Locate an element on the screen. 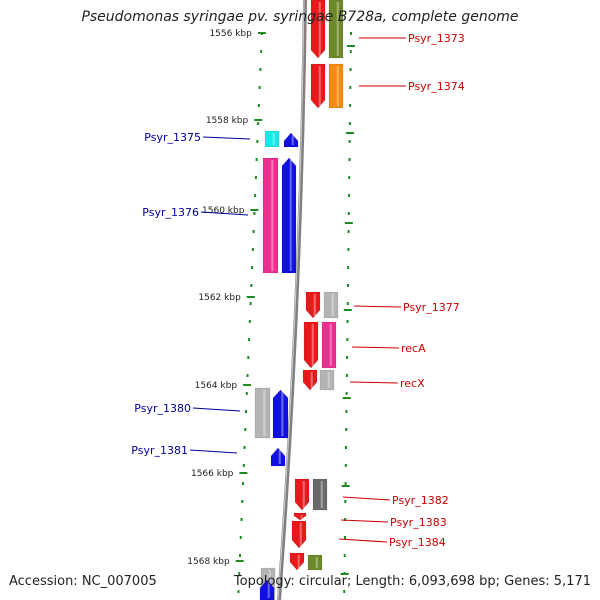  gene-label: recX is located at coordinates (412, 383).